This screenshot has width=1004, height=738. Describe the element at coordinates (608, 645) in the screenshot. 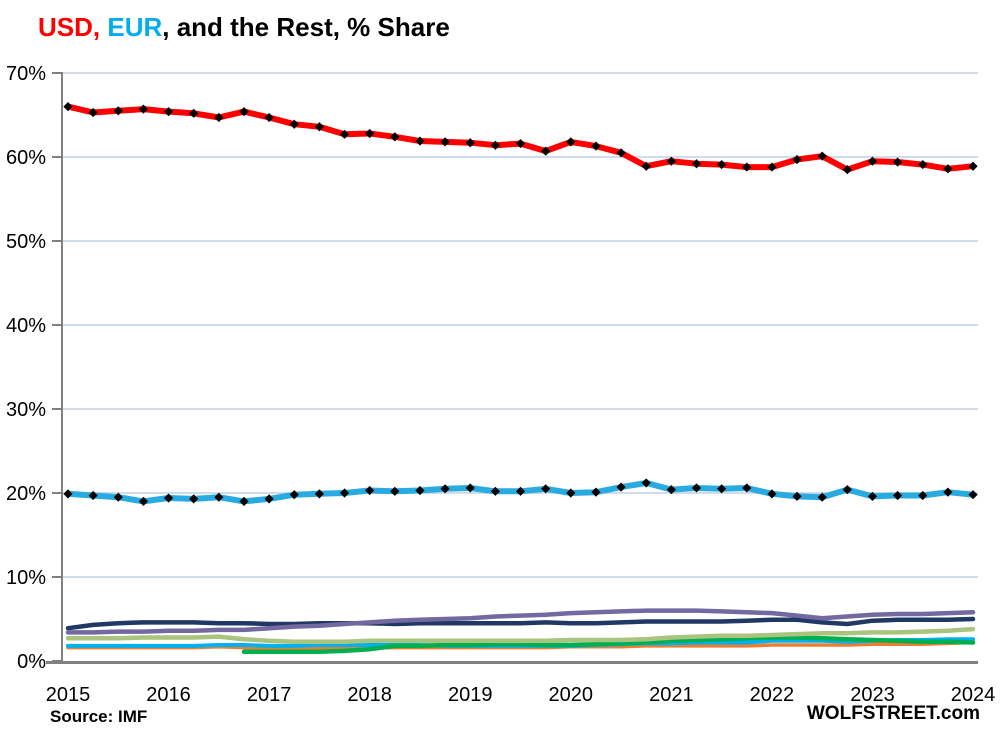

I see `series-line-rest-green` at that location.